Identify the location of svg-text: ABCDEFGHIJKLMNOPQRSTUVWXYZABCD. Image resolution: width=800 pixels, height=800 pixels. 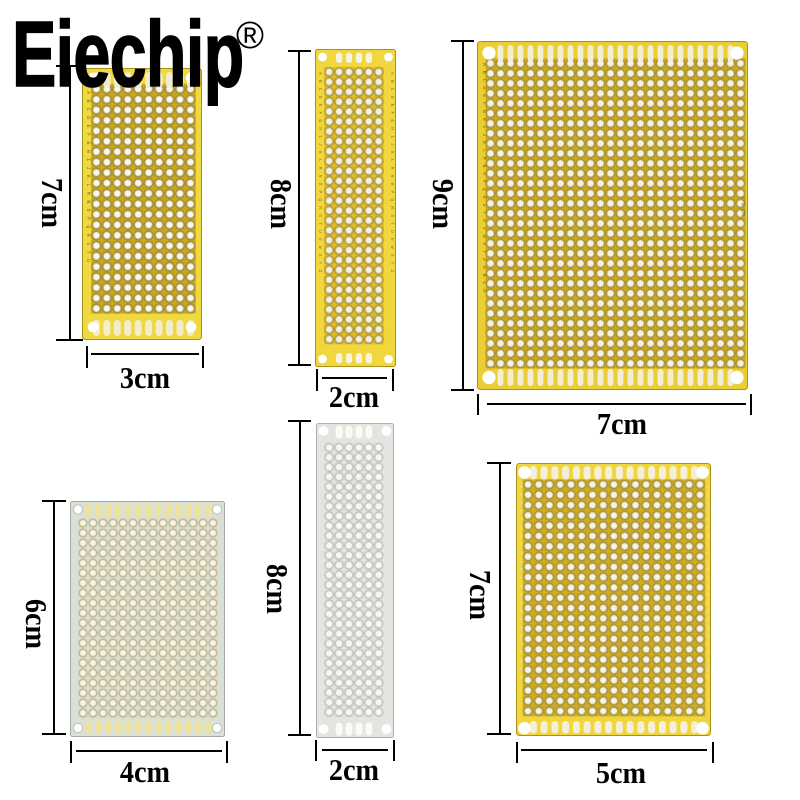
(484, 180).